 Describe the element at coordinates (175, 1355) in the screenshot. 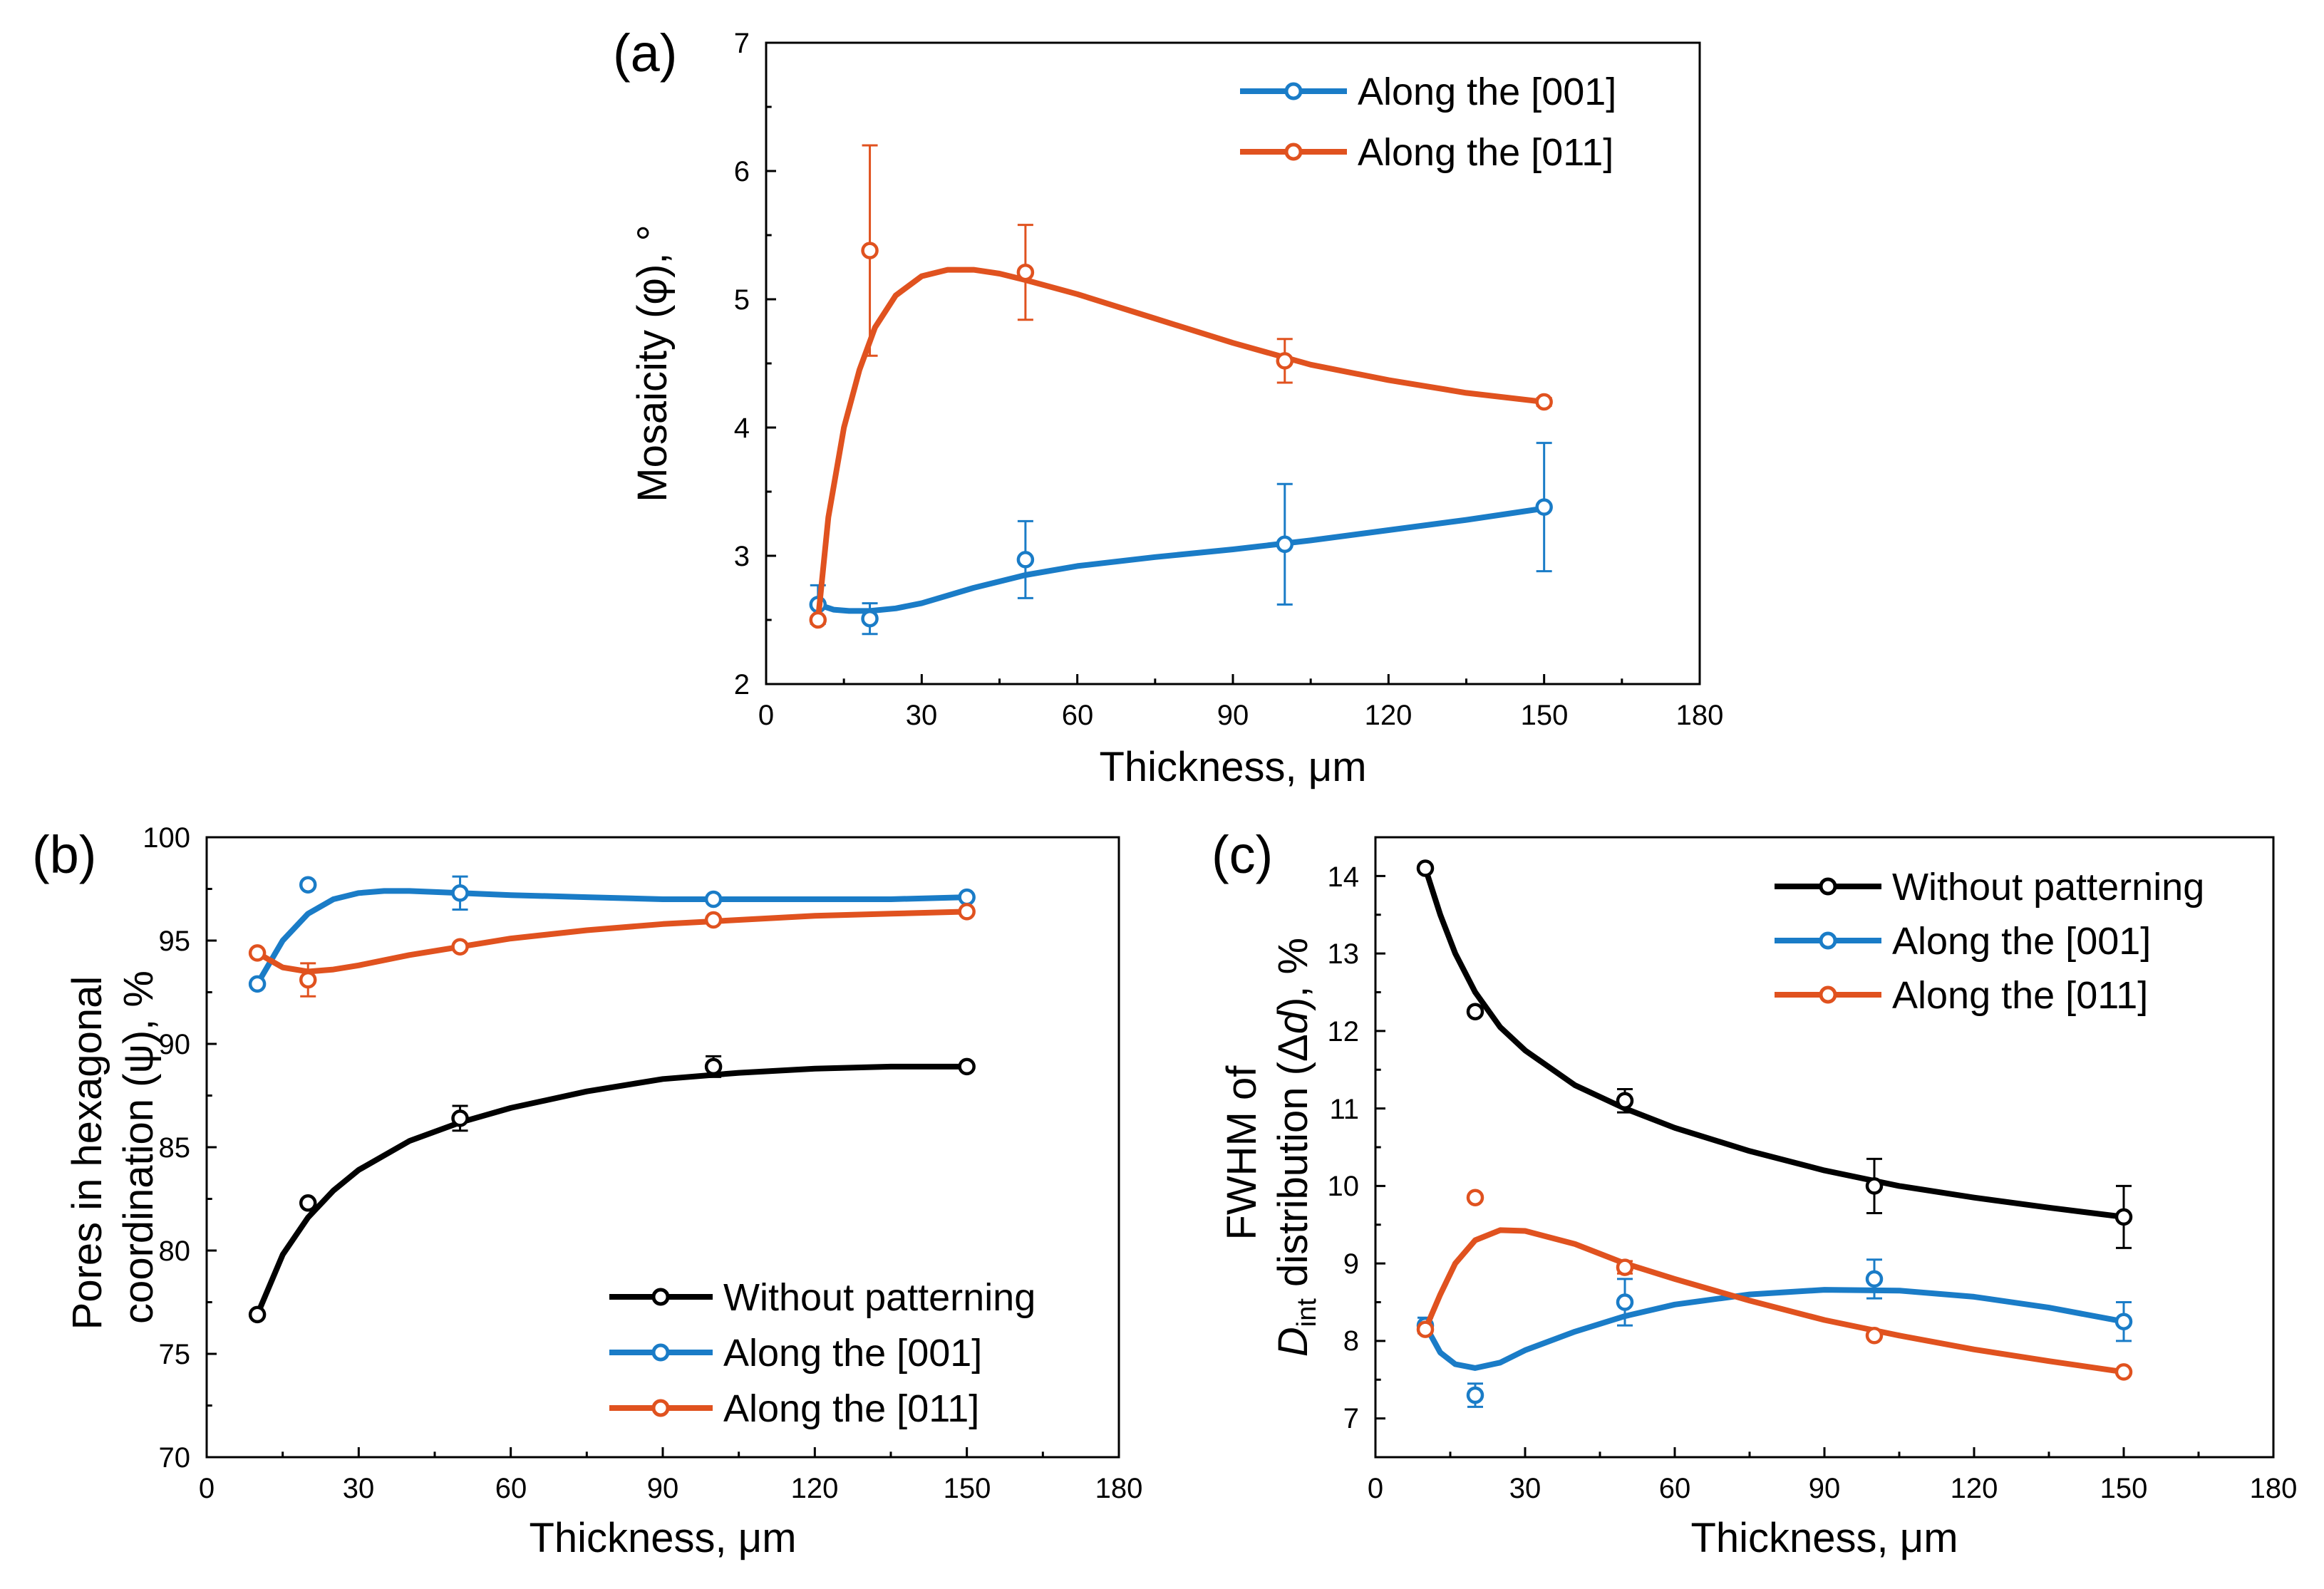

I see `panel-b-ytick: 75` at that location.